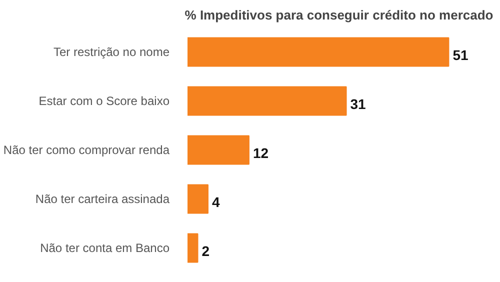  What do you see at coordinates (102, 199) in the screenshot?
I see `y-tick-label: Não ter carteira assinada` at bounding box center [102, 199].